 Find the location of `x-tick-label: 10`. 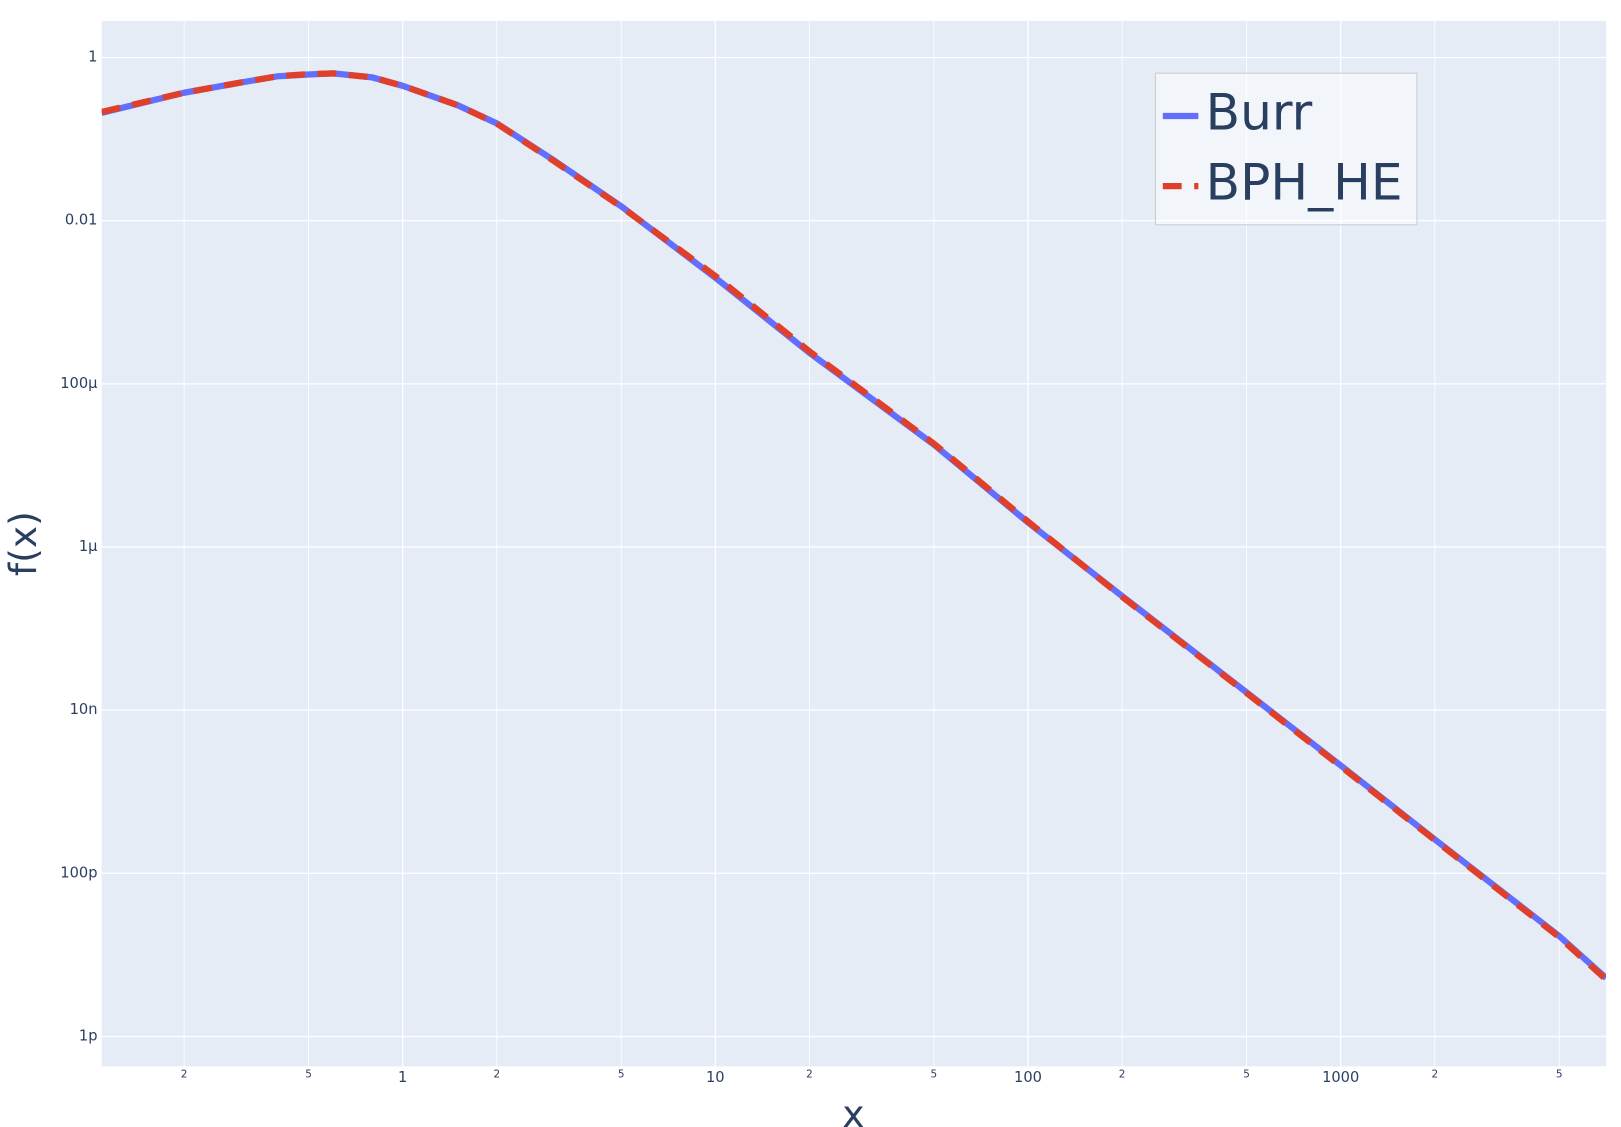

x-tick-label: 10 is located at coordinates (715, 1077).